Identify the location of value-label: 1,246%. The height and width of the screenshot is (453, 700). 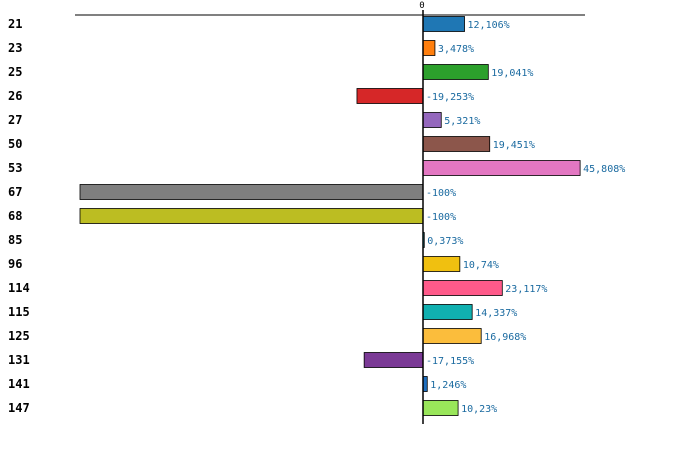
(448, 385).